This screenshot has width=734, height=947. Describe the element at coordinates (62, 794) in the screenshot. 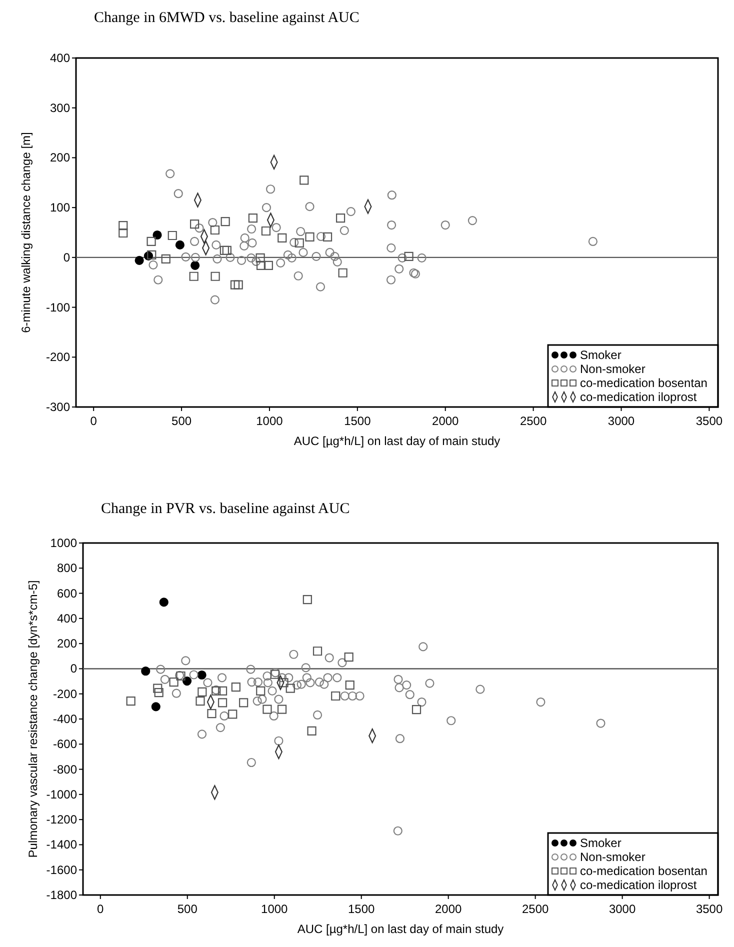

I see `y-tick-label: -1000` at that location.